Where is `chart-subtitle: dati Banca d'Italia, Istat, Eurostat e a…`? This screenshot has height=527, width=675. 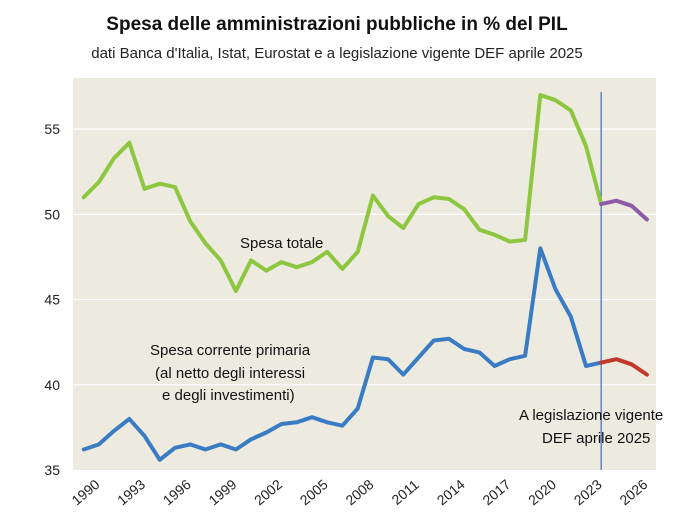
chart-subtitle: dati Banca d'Italia, Istat, Eurostat e a… is located at coordinates (336, 53).